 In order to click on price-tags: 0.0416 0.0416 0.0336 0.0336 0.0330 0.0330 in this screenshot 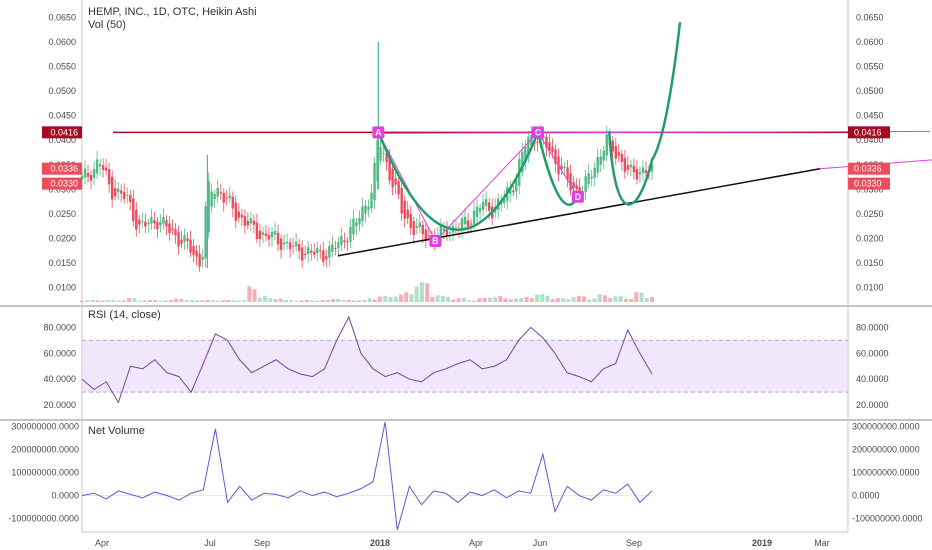, I will do `click(466, 158)`.